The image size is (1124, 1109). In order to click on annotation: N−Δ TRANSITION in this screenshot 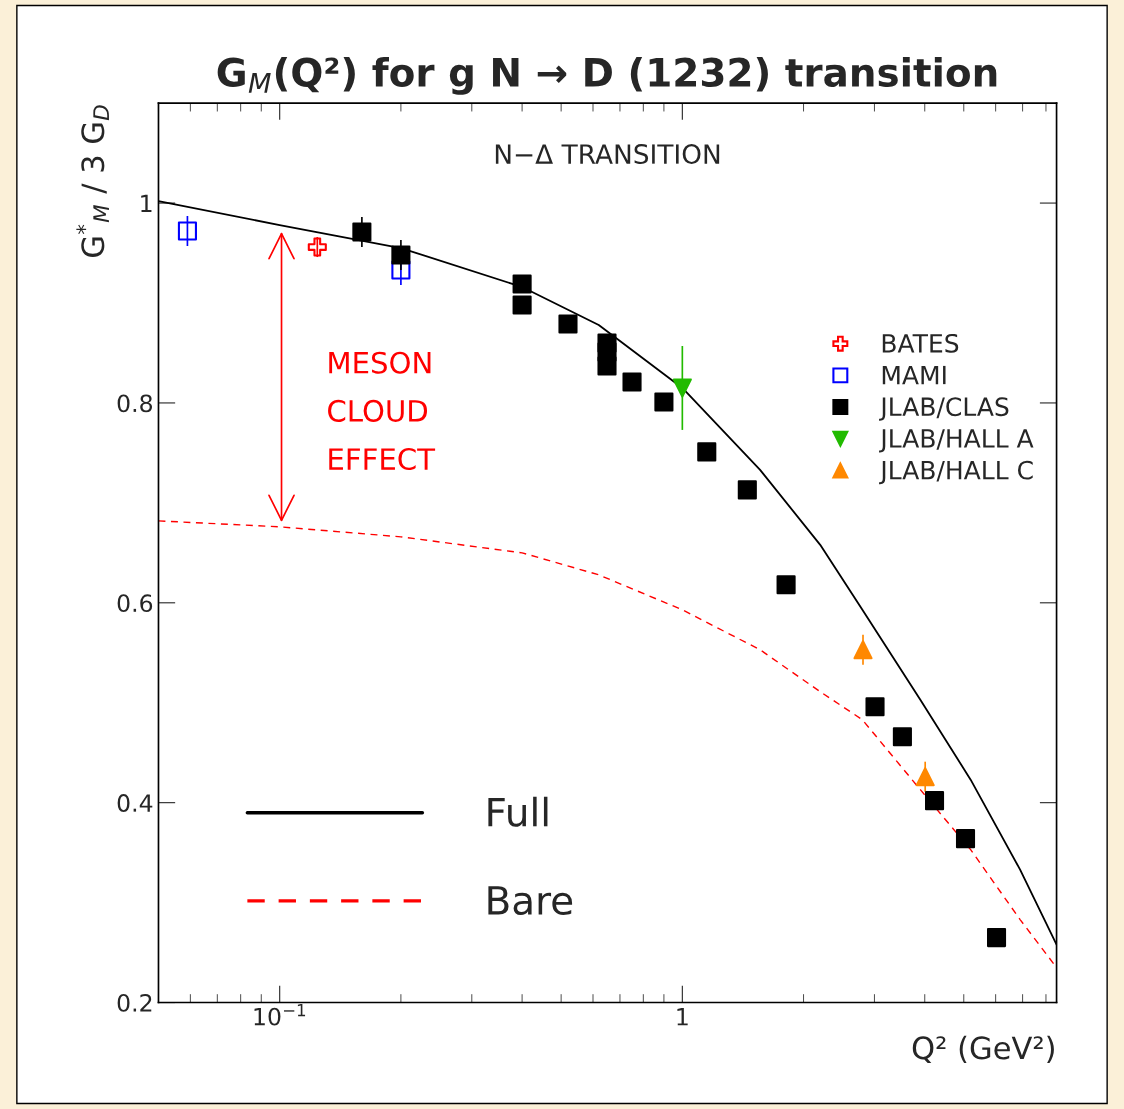, I will do `click(607, 154)`.